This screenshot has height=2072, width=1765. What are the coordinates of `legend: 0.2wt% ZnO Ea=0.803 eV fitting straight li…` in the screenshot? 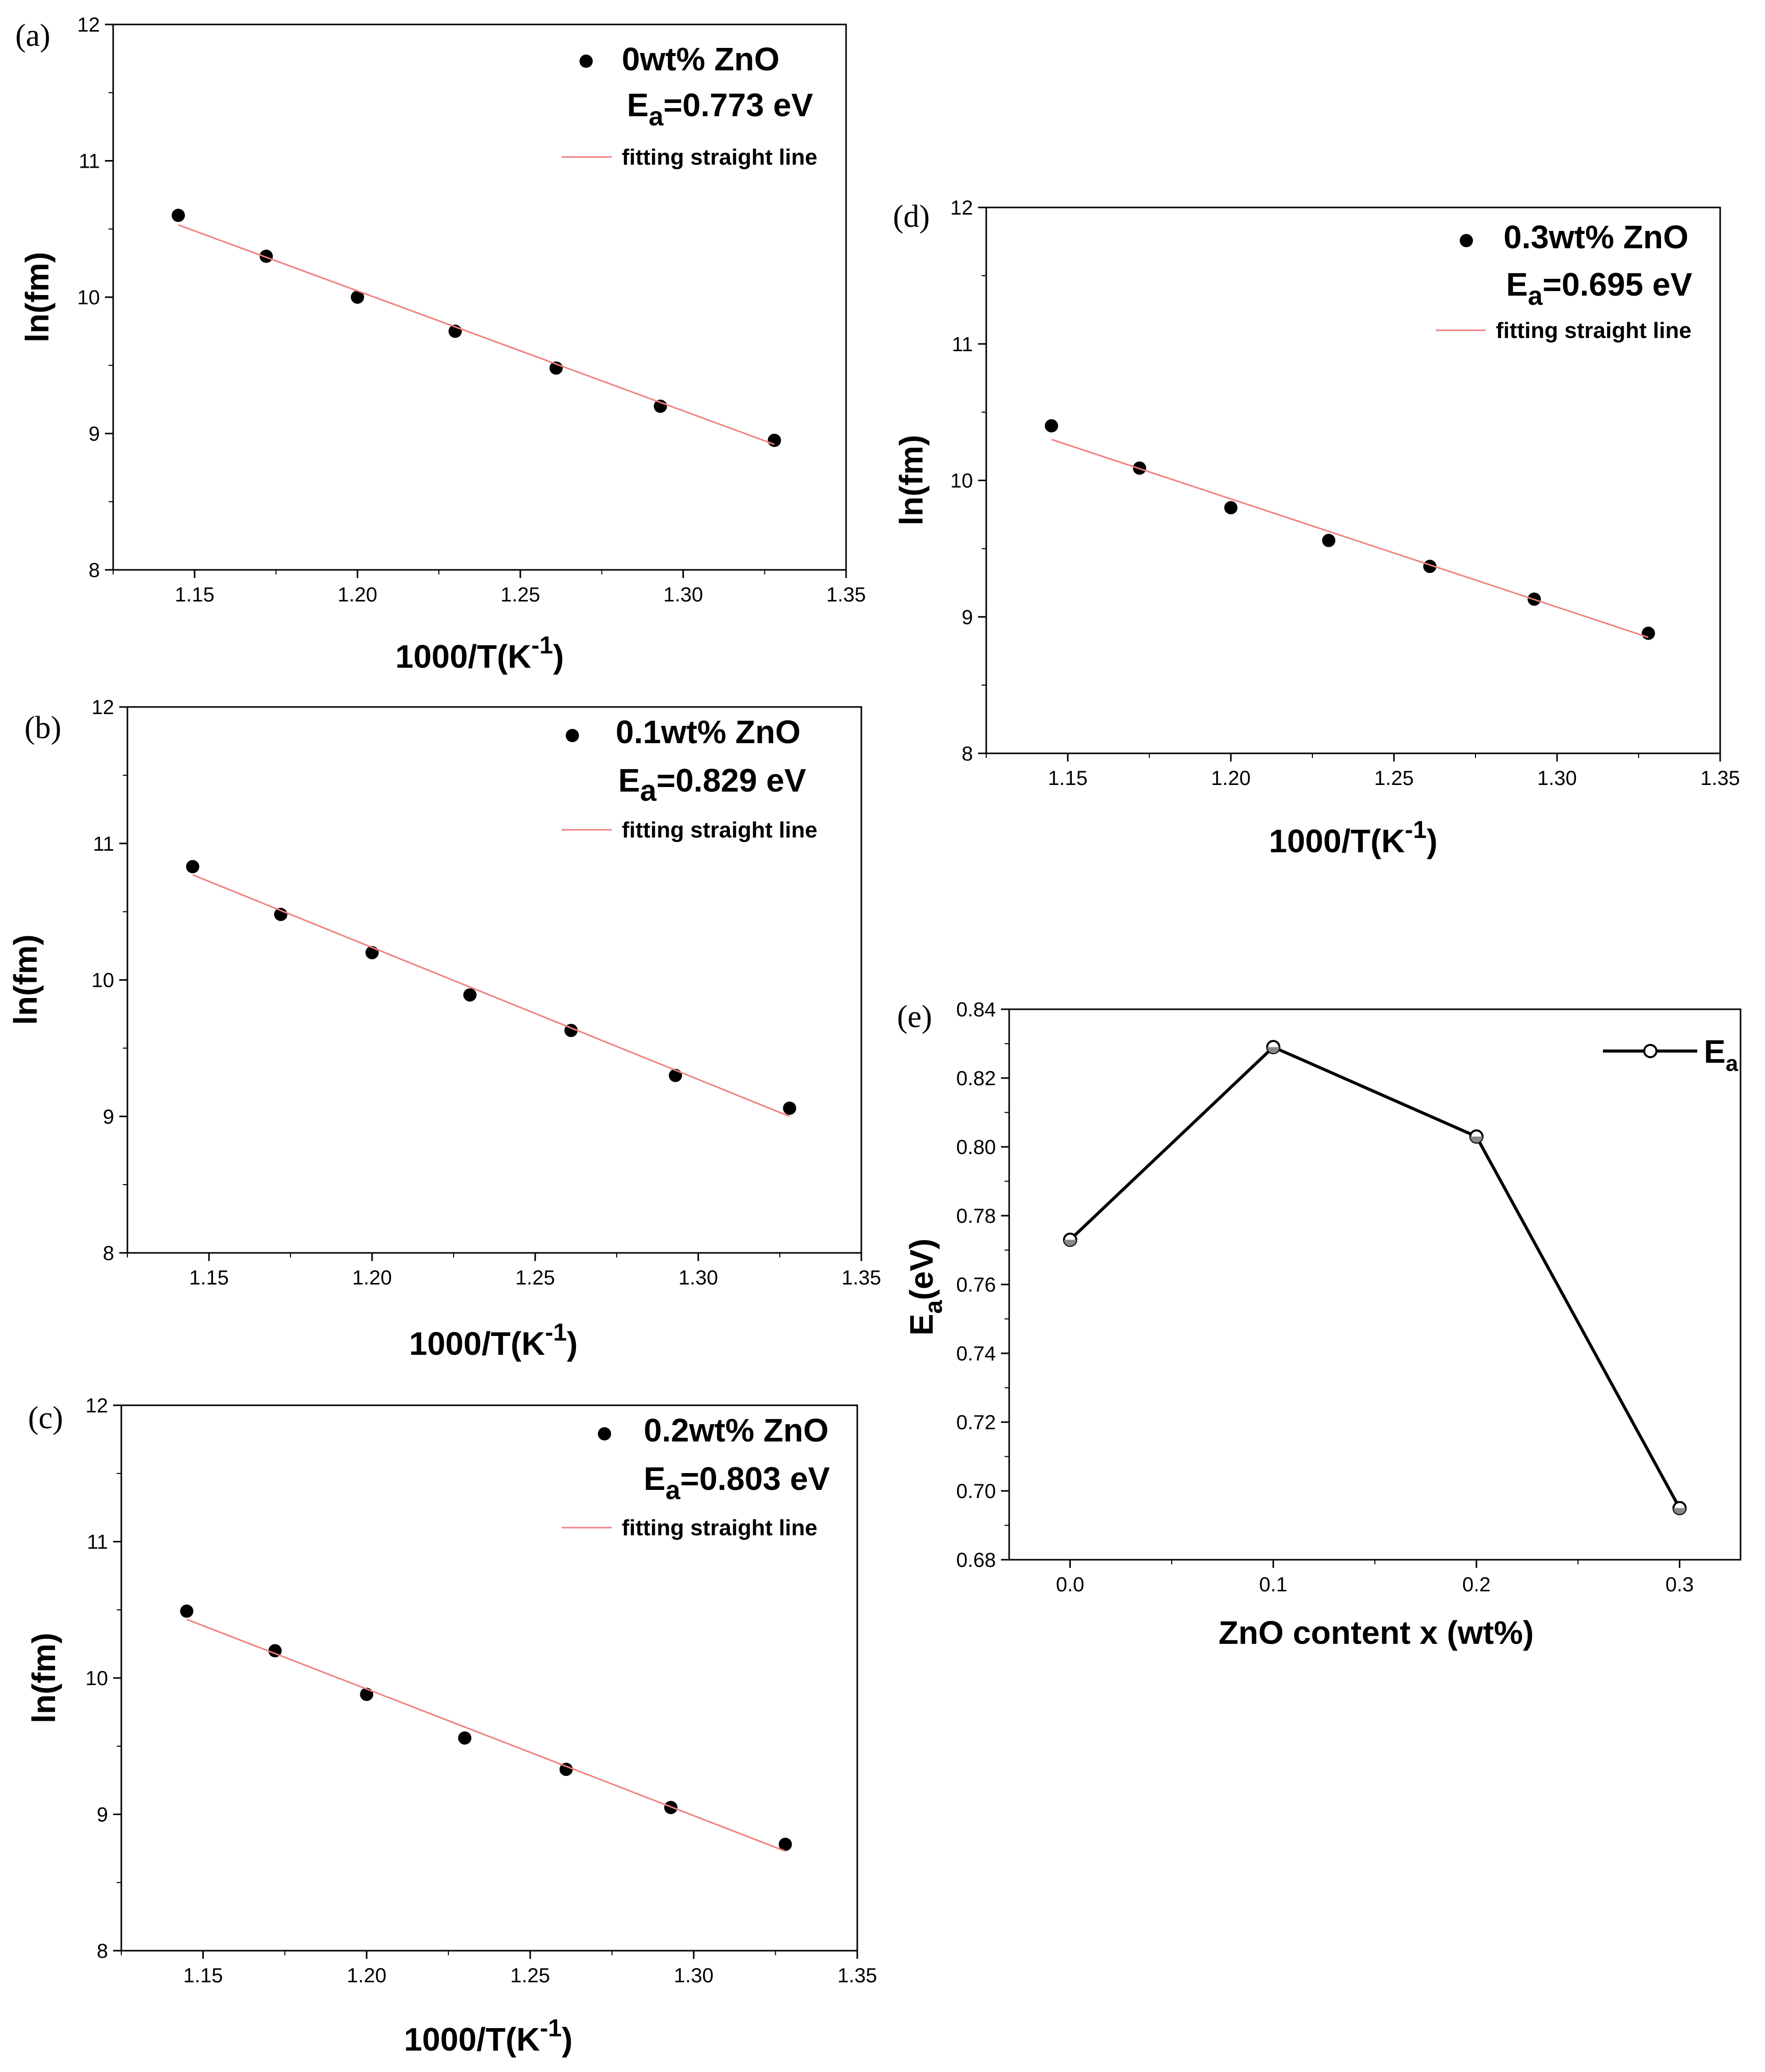 It's located at (696, 1476).